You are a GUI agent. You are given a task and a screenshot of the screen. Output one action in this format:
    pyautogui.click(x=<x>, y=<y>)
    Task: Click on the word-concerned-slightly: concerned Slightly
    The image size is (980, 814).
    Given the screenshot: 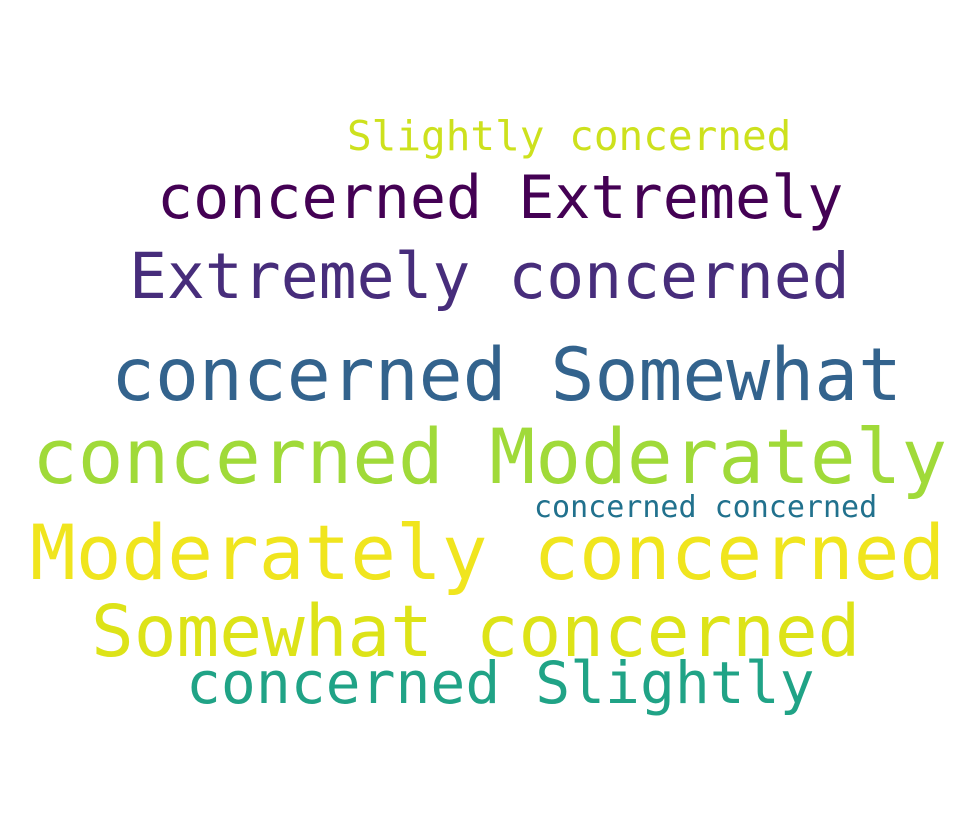 What is the action you would take?
    pyautogui.click(x=500, y=683)
    